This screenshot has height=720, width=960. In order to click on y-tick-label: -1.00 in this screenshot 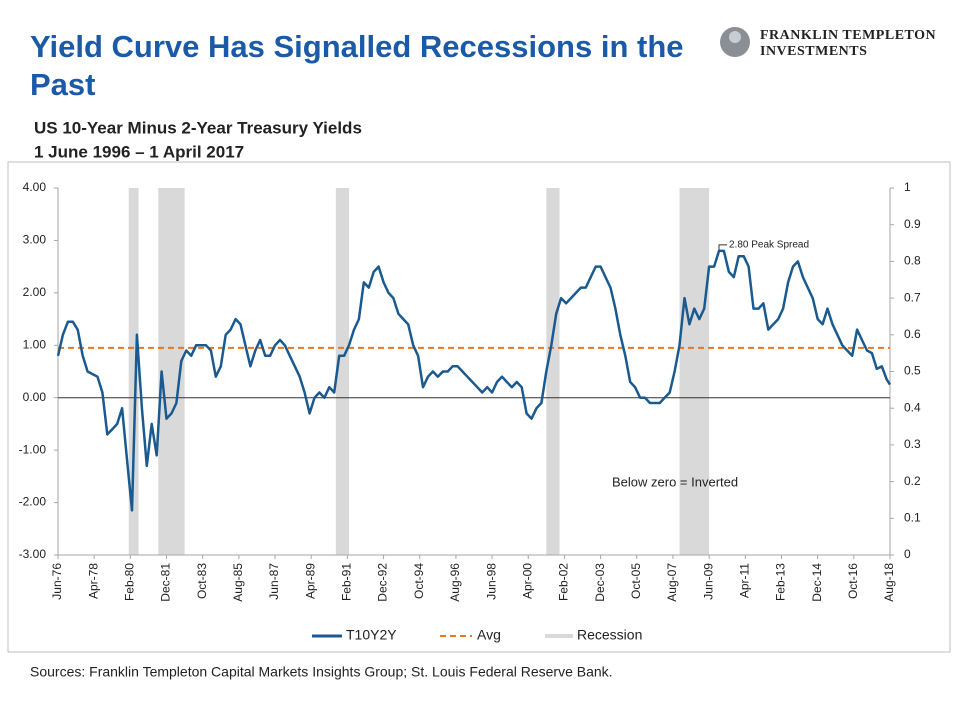, I will do `click(33, 449)`.